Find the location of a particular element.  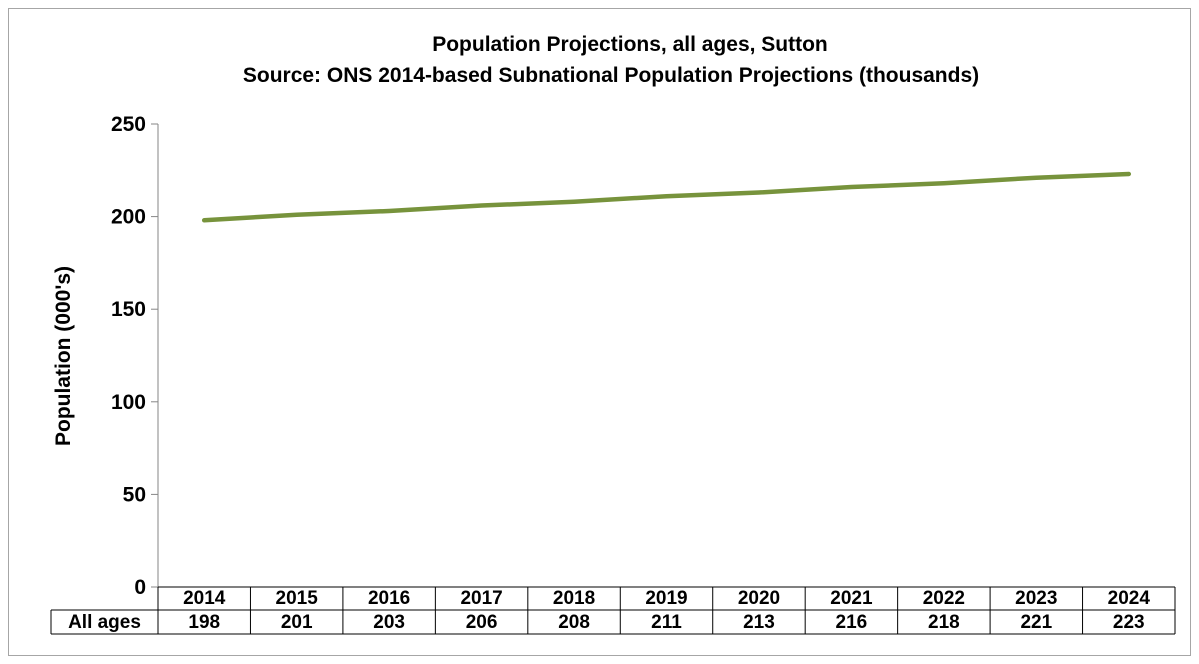

x-category-label: 2022 is located at coordinates (944, 598).